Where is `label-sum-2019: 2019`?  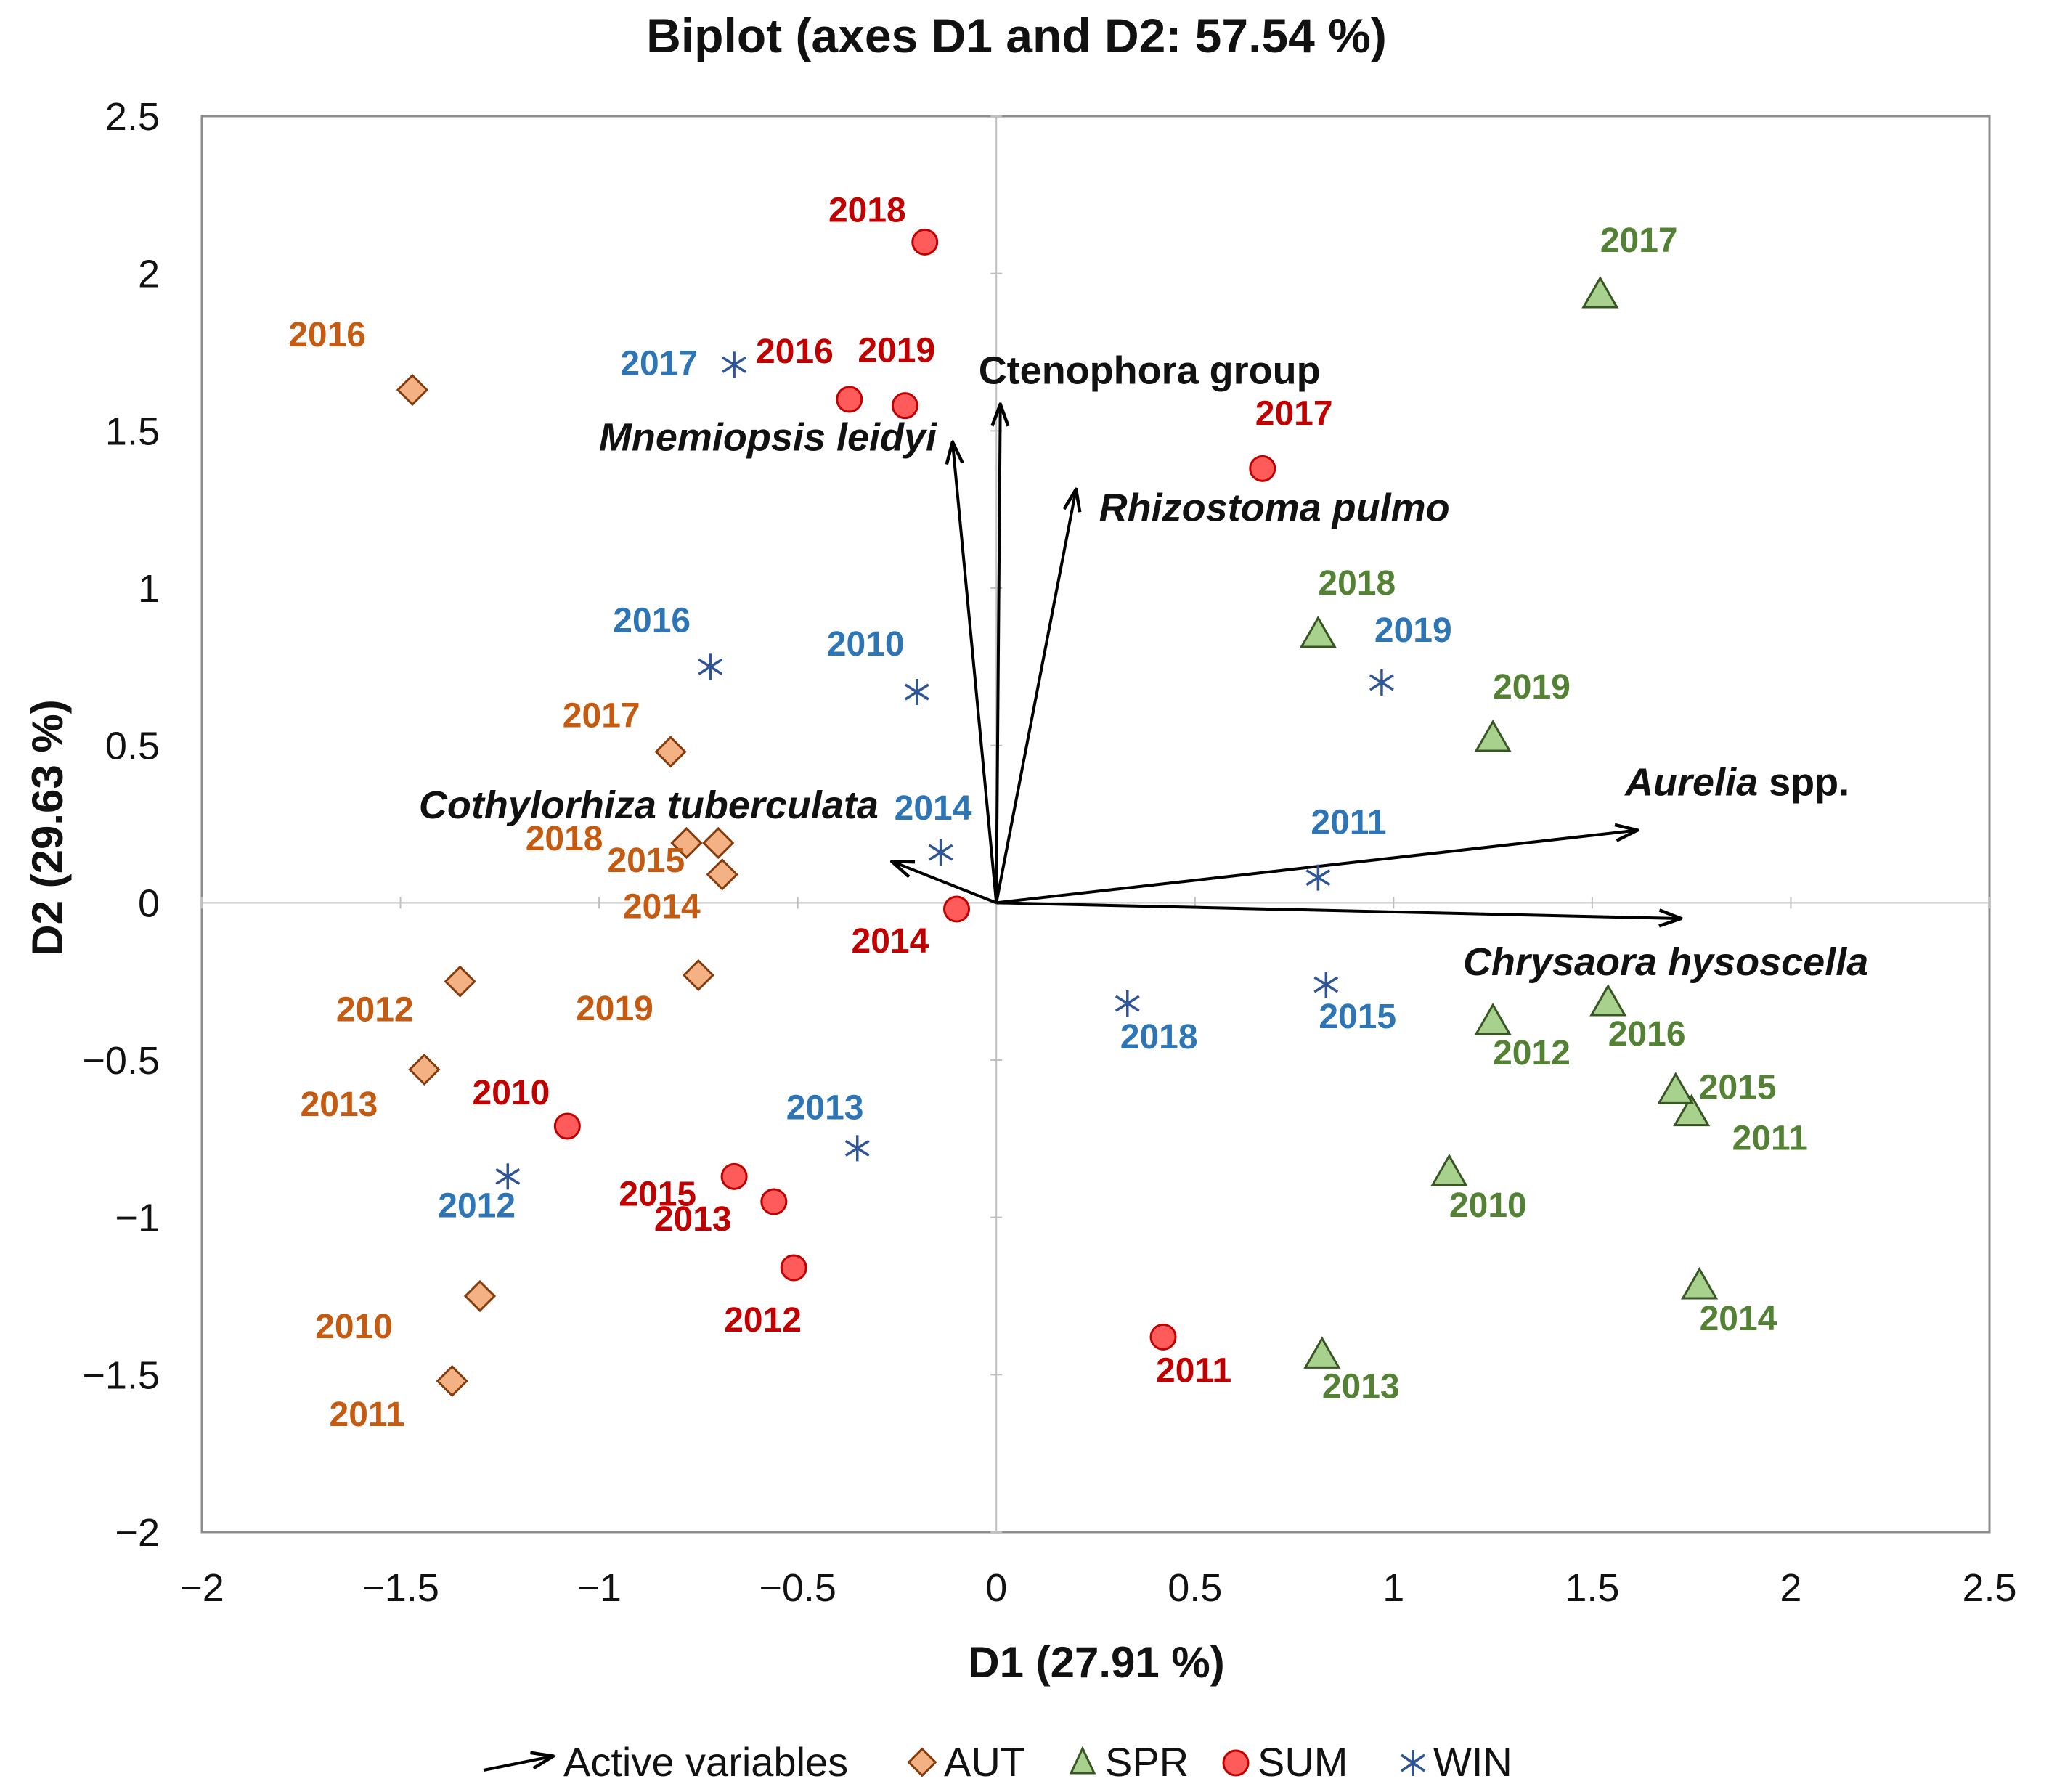 label-sum-2019: 2019 is located at coordinates (897, 351).